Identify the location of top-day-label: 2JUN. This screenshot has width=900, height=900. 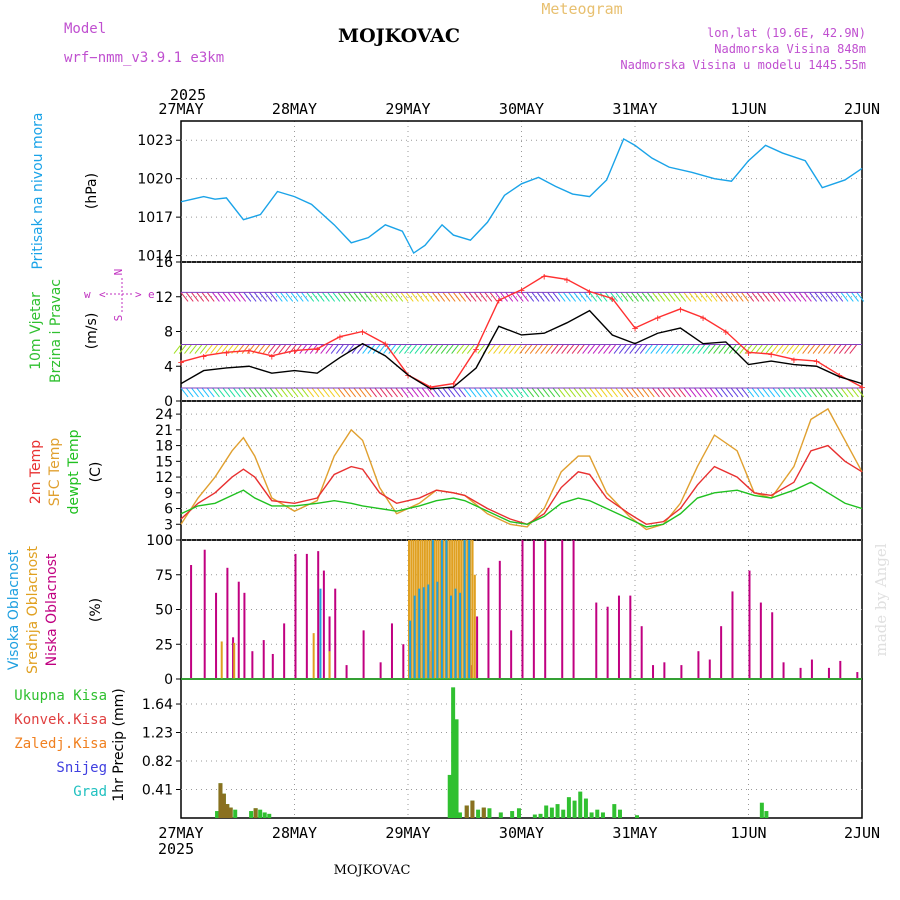
(862, 109).